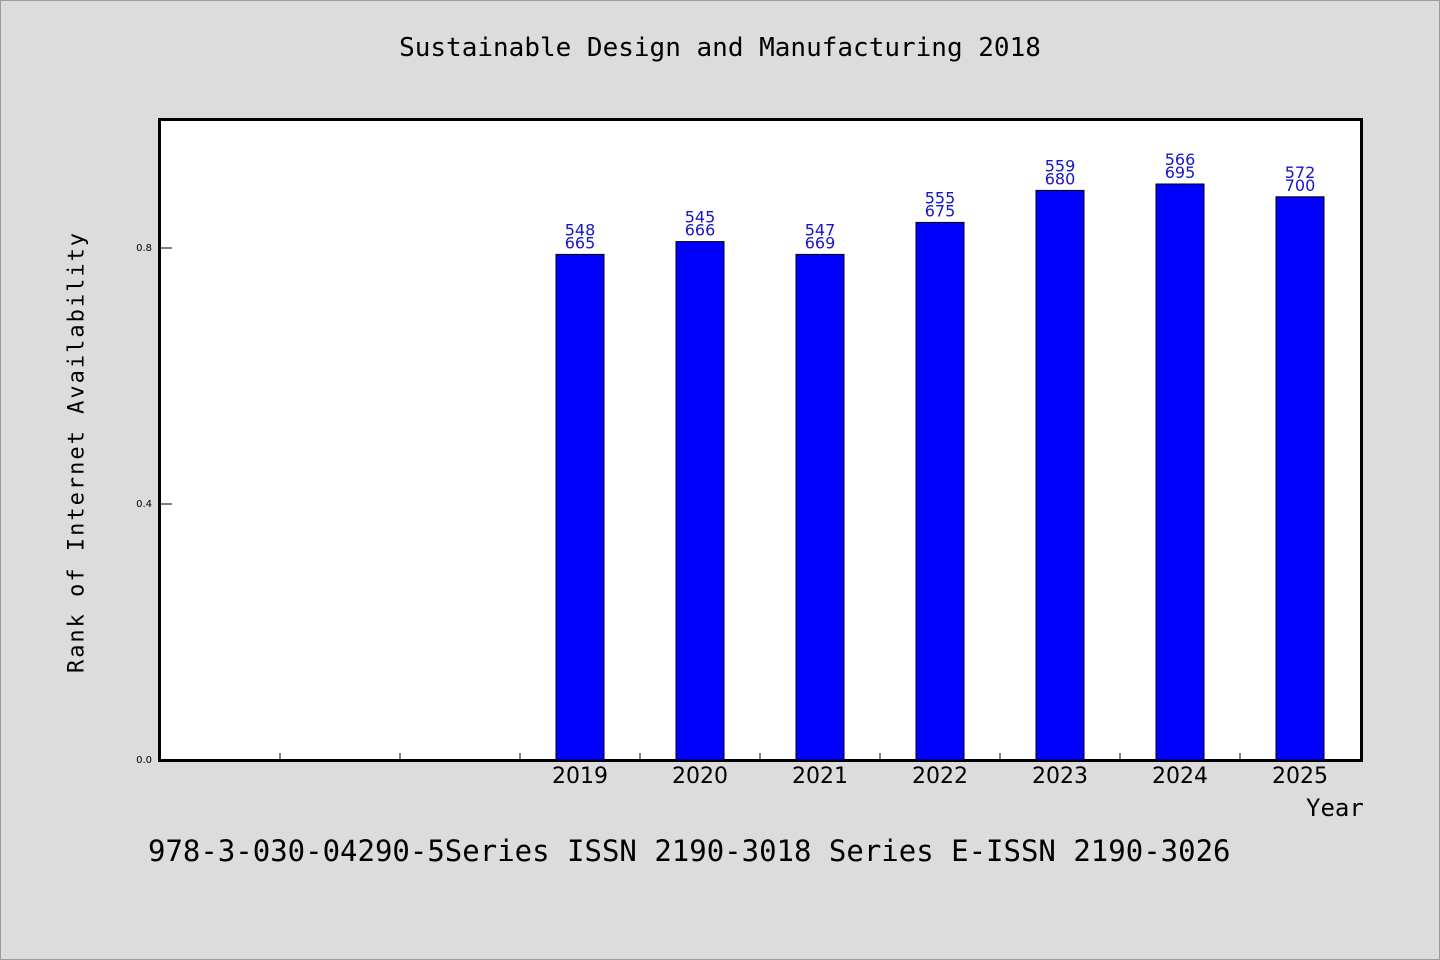 This screenshot has width=1440, height=960. What do you see at coordinates (1060, 178) in the screenshot?
I see `data-label: 680` at bounding box center [1060, 178].